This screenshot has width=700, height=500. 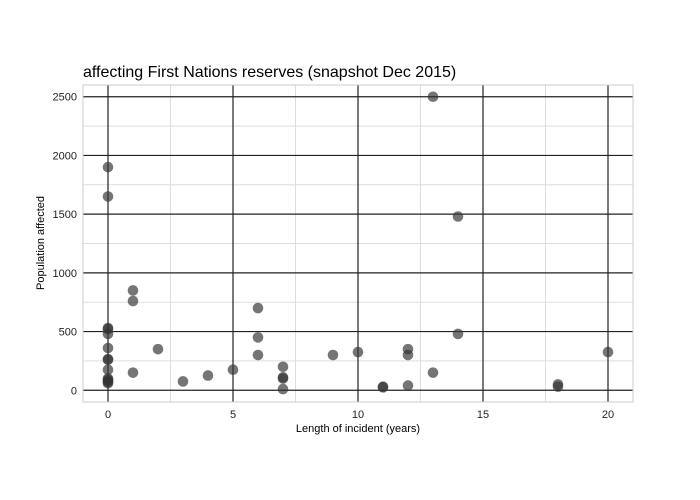 I want to click on x-tick-label: 10, so click(x=358, y=415).